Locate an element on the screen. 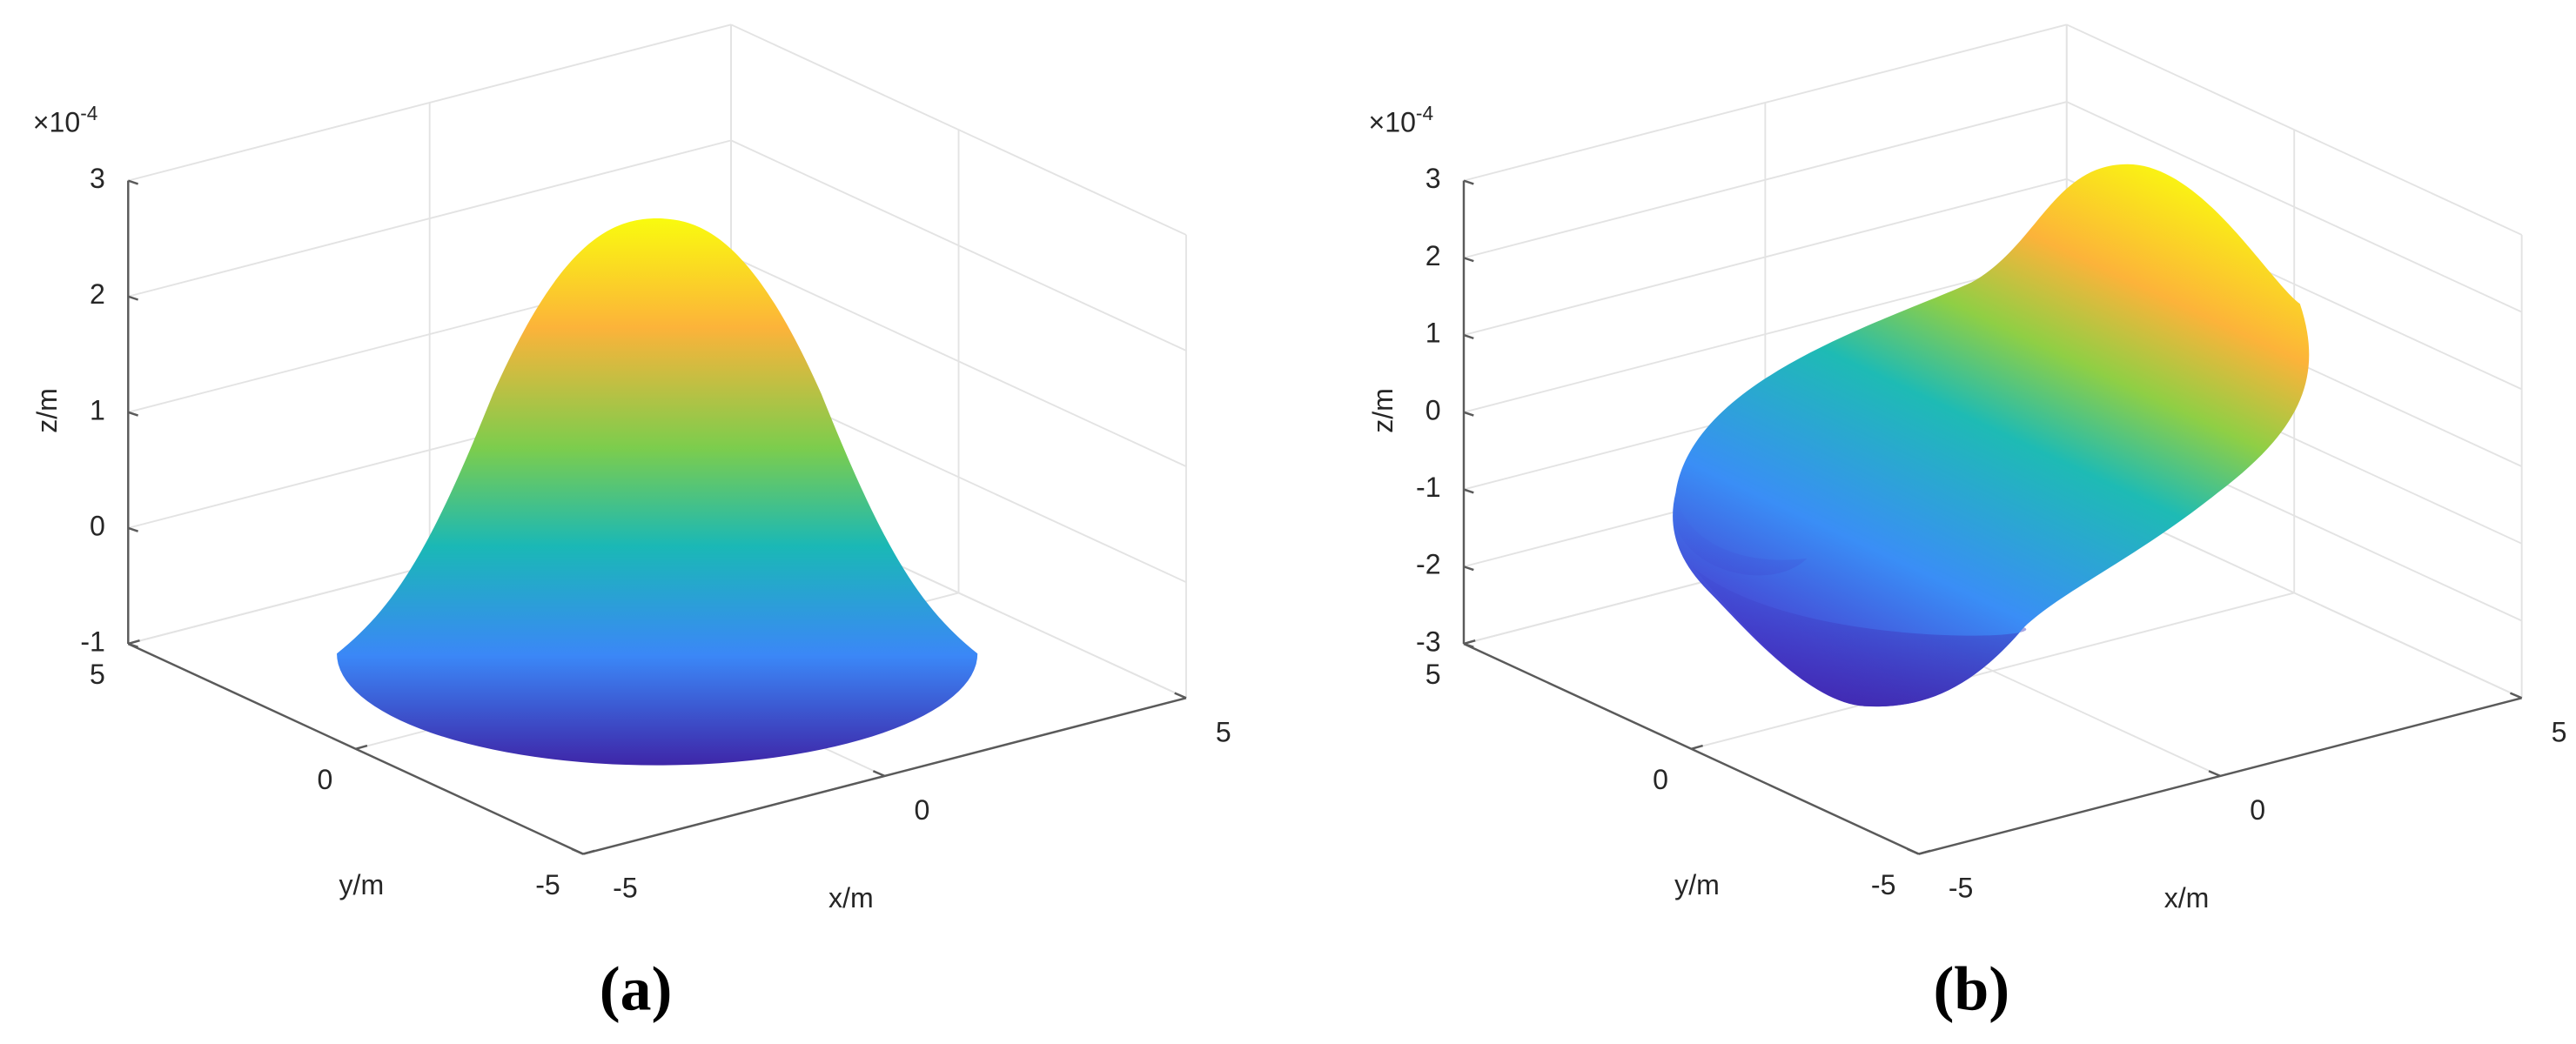 The image size is (2576, 1044). panel-label: (a) is located at coordinates (636, 988).